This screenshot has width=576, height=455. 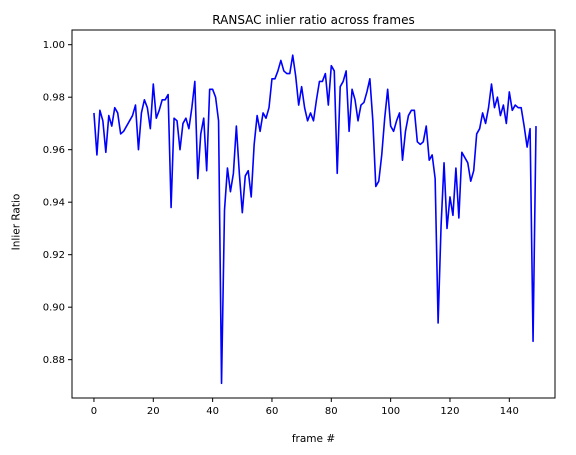 I want to click on x-tick-label: 20, so click(x=153, y=411).